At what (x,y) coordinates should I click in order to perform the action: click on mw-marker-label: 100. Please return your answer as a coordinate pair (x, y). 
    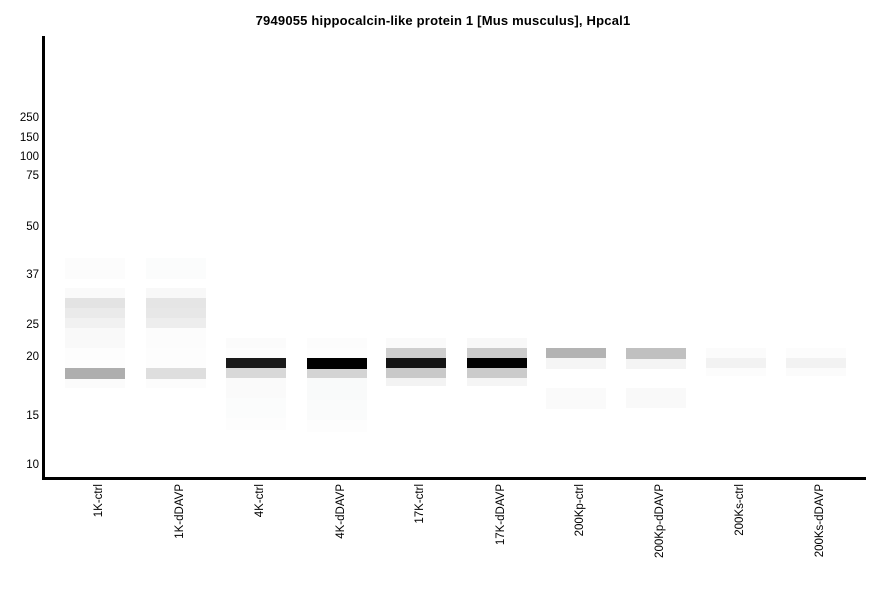
    Looking at the image, I should click on (29, 157).